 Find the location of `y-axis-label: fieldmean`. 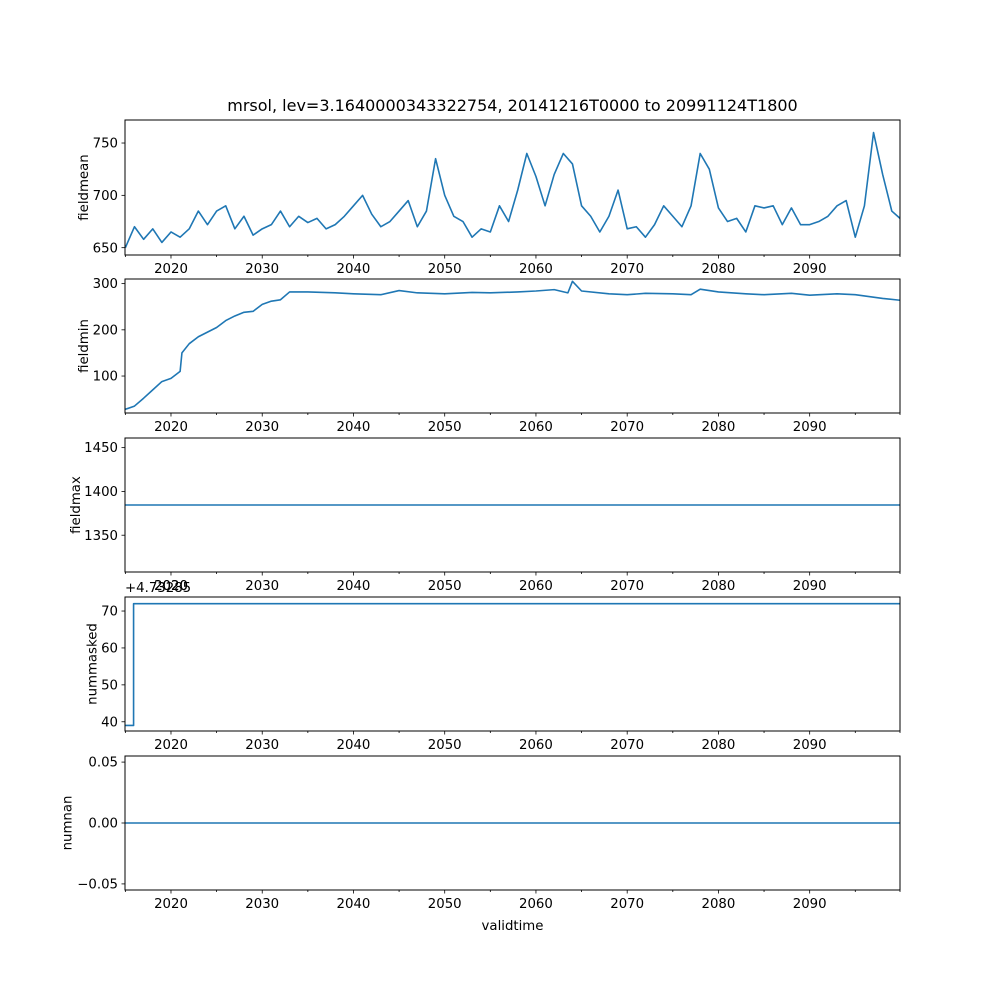

y-axis-label: fieldmean is located at coordinates (84, 187).